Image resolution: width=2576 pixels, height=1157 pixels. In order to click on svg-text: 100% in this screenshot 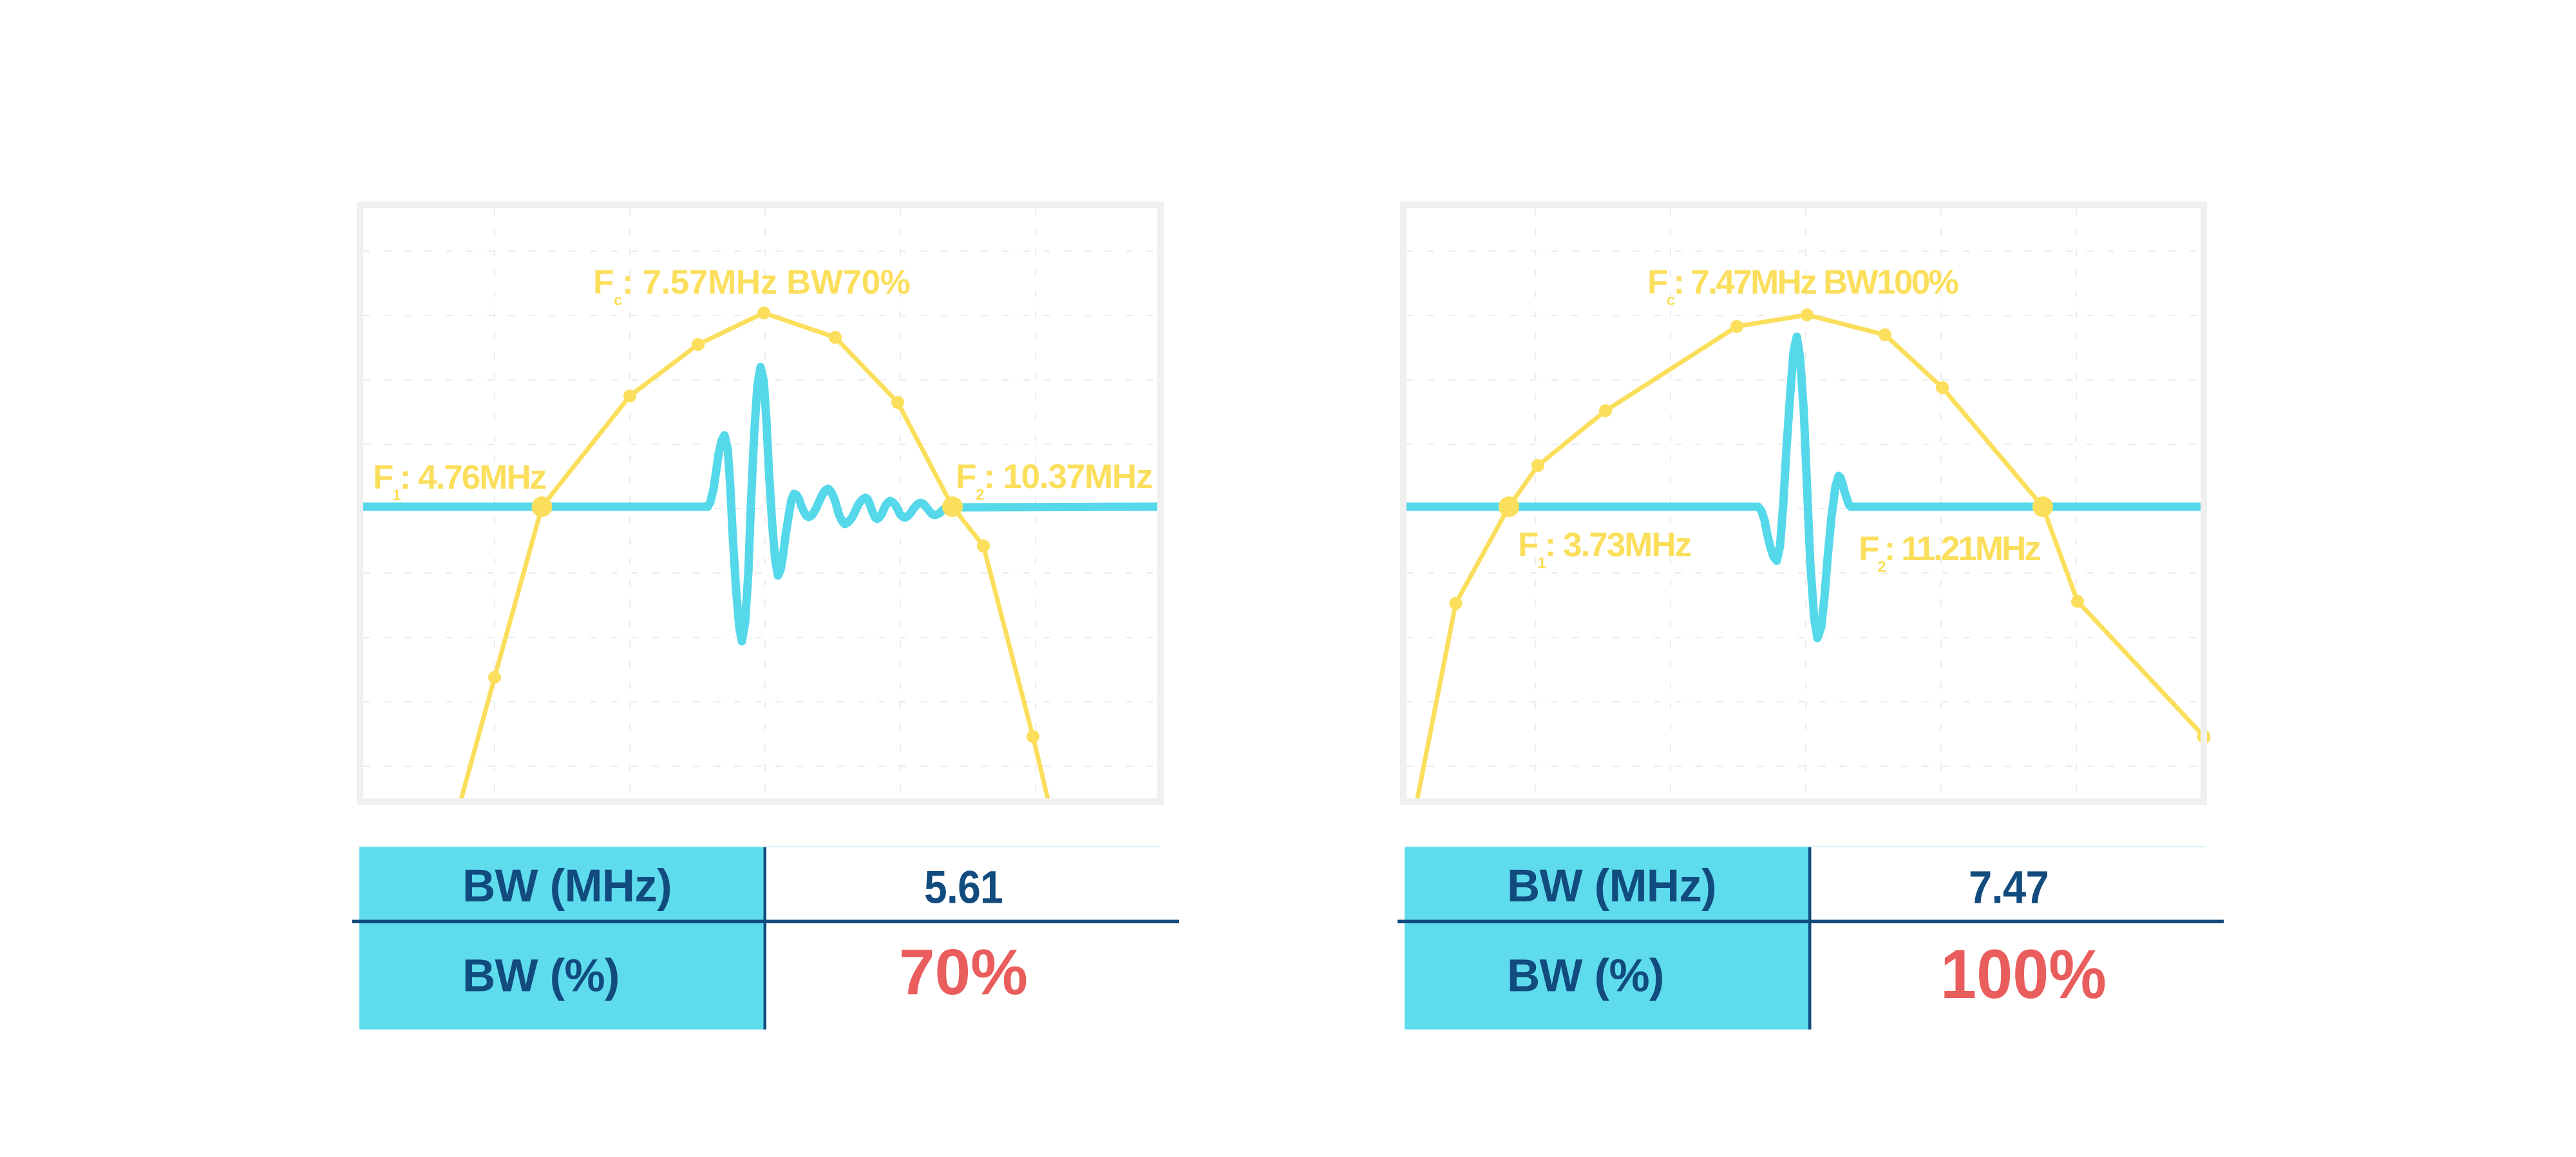, I will do `click(2024, 974)`.